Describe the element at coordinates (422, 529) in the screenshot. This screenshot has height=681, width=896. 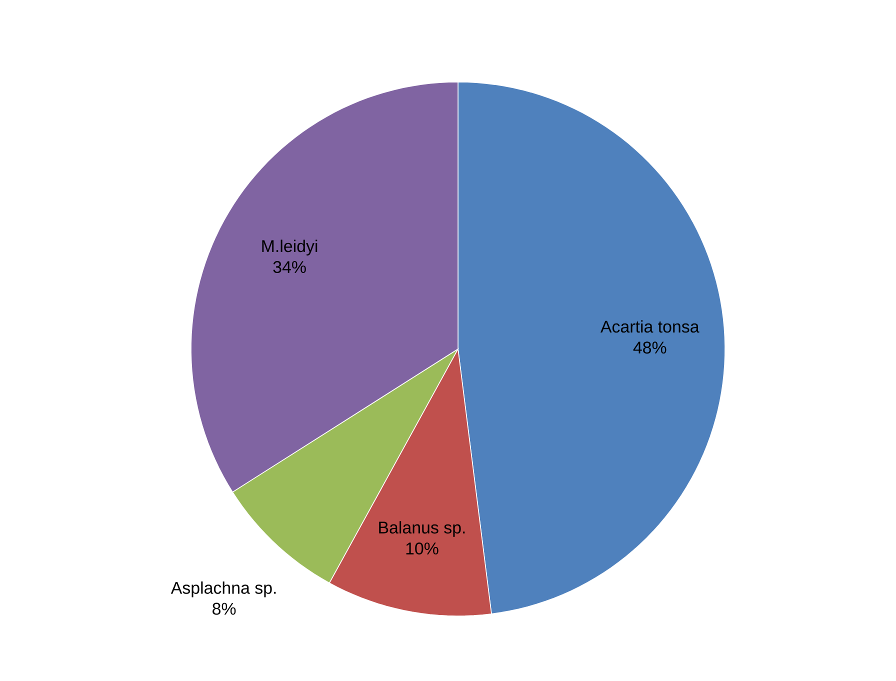
I see `slice-label: Balanus sp.` at that location.